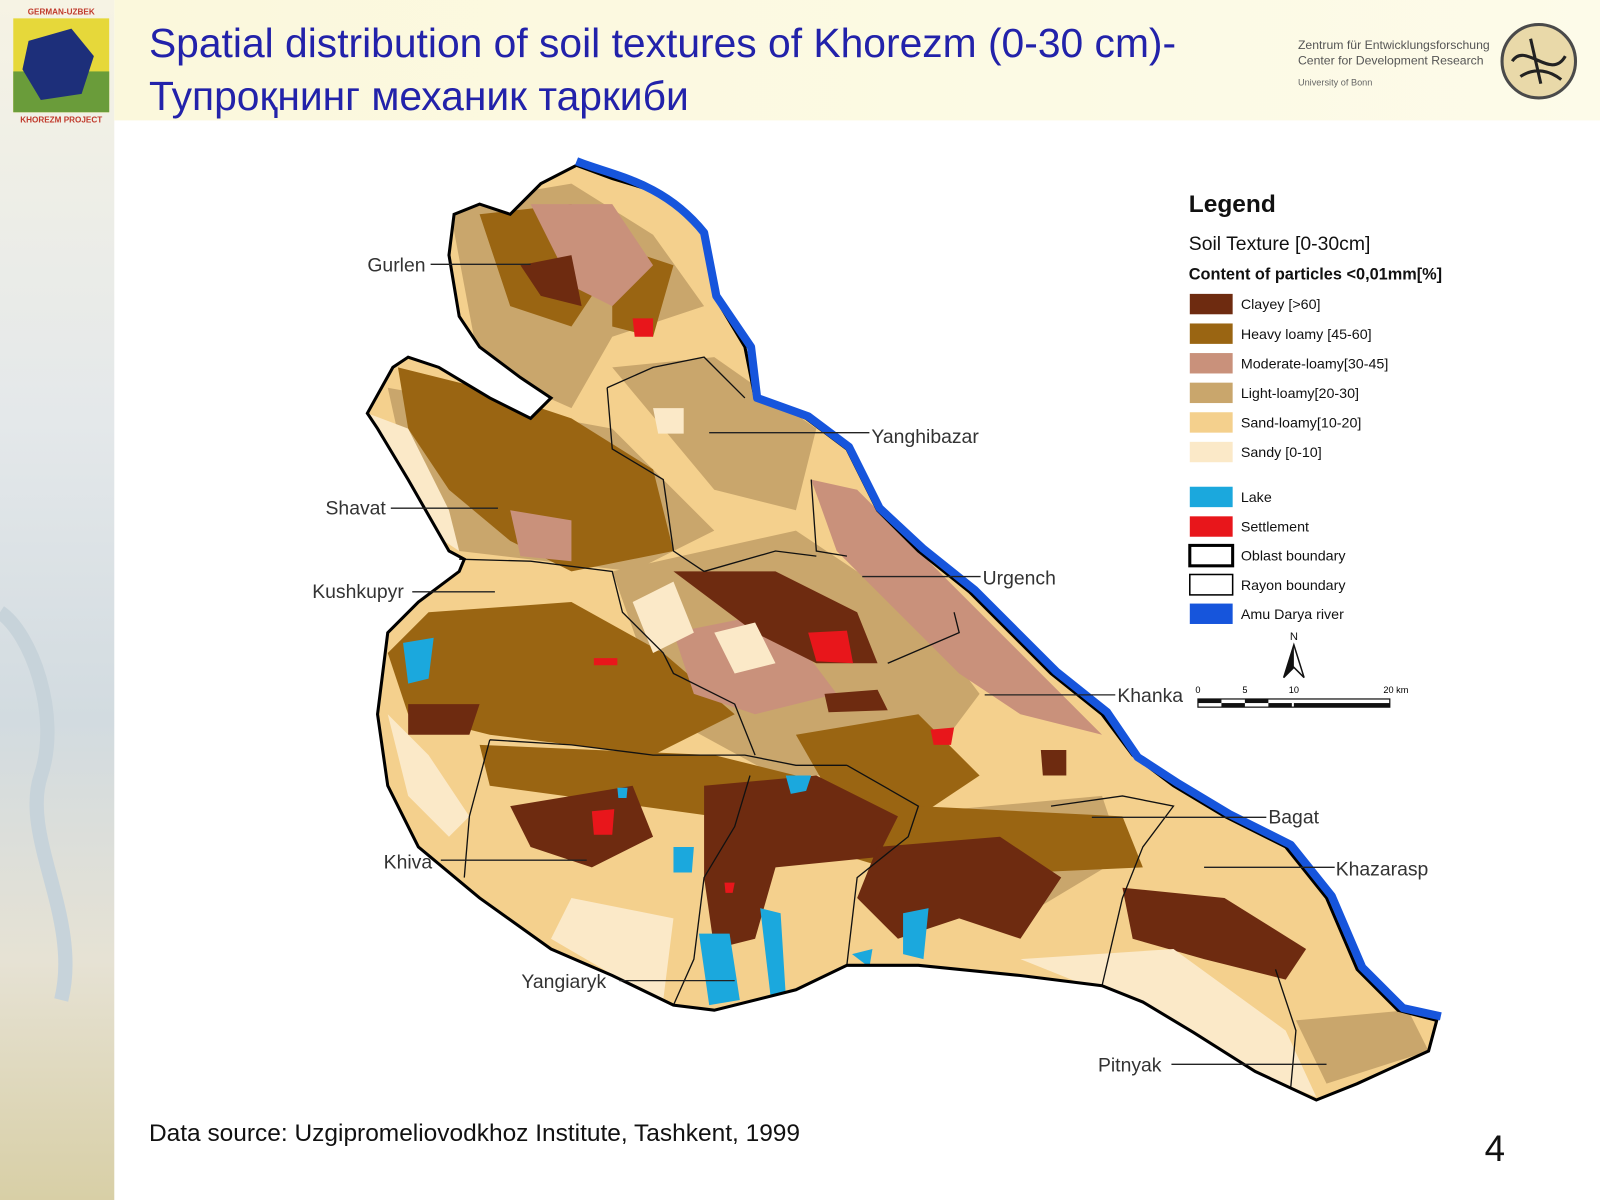 The height and width of the screenshot is (1200, 1600). What do you see at coordinates (1294, 586) in the screenshot?
I see `legend-label: Rayon boundary` at bounding box center [1294, 586].